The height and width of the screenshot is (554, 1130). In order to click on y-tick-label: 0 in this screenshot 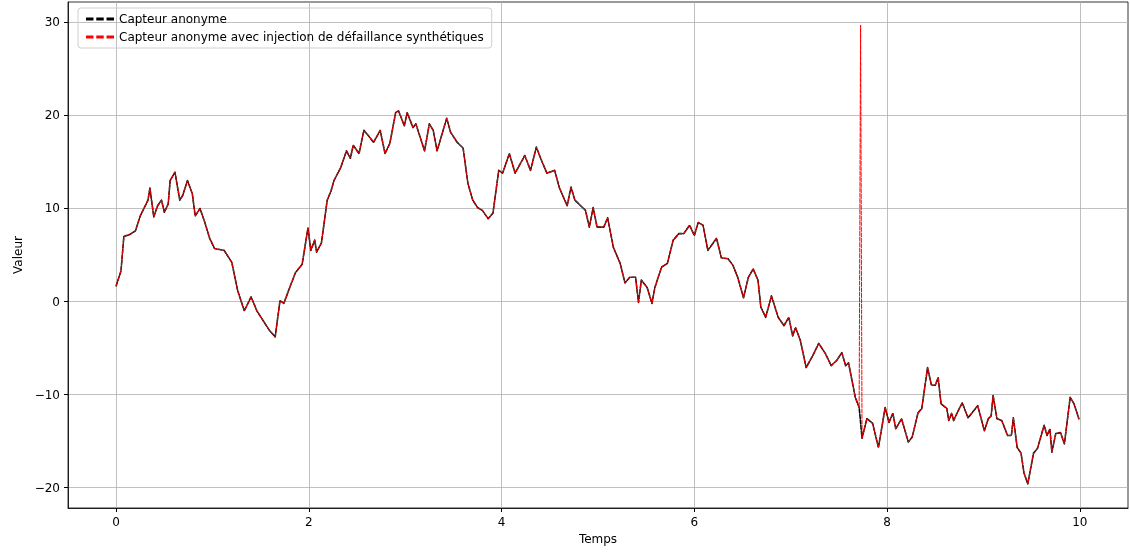, I will do `click(56, 301)`.